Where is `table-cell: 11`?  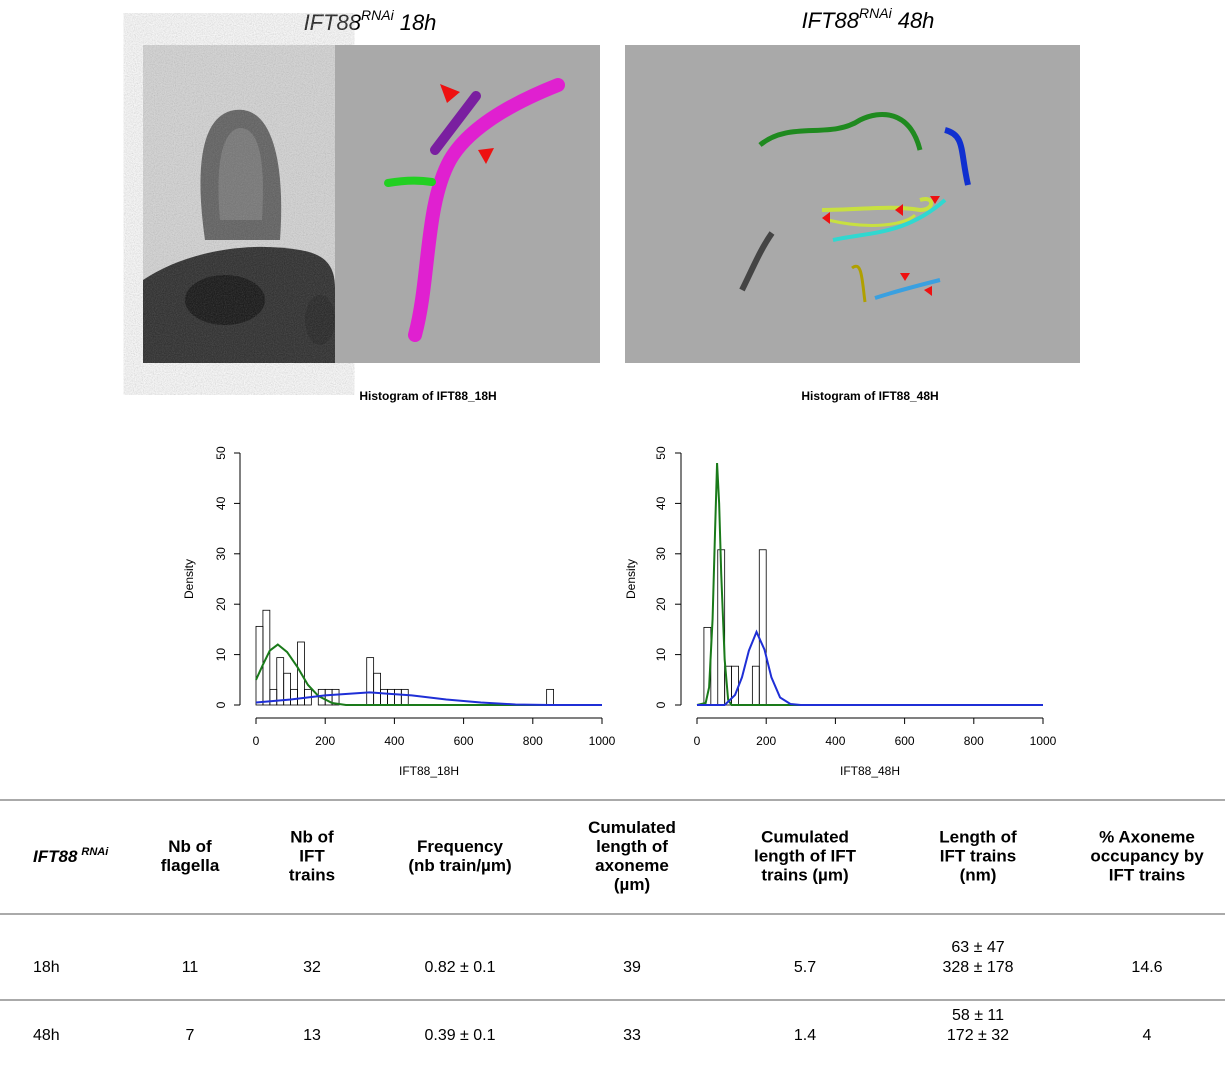
table-cell: 11 is located at coordinates (190, 967).